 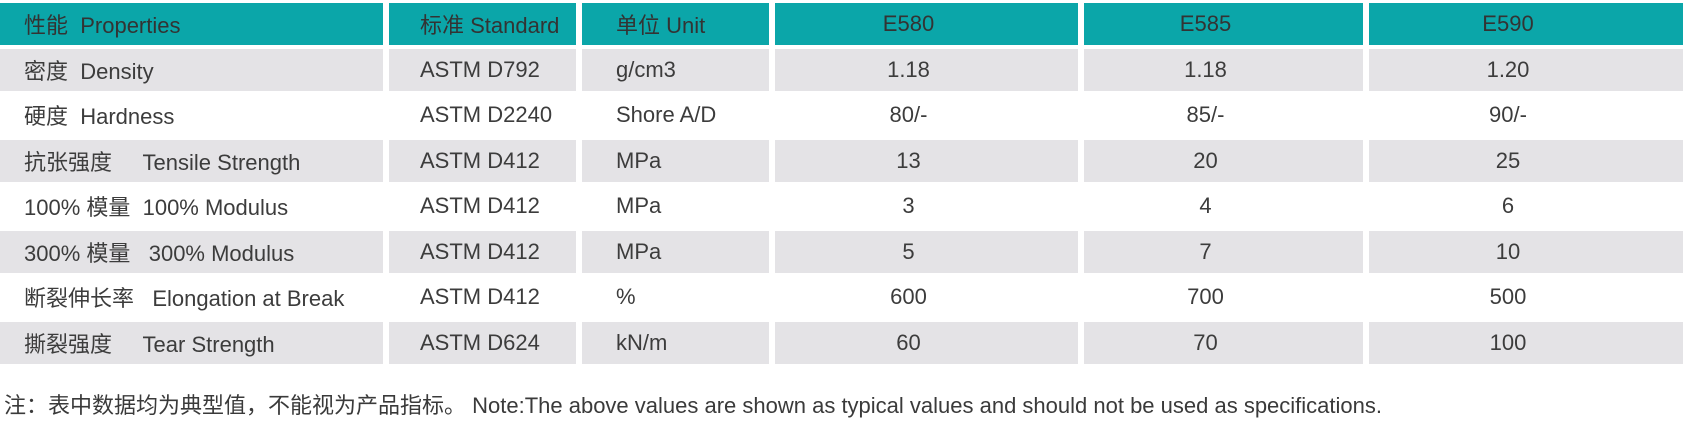 I want to click on header-cell-e580: E580, so click(x=926, y=24).